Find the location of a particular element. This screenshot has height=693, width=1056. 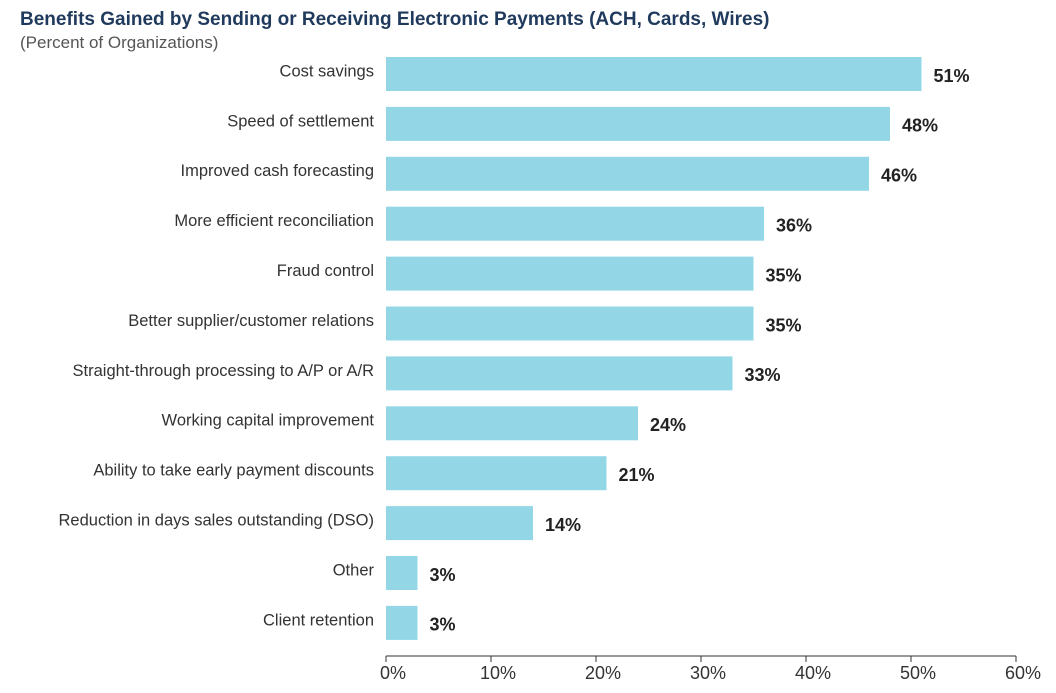

value-label: 36% is located at coordinates (794, 225).